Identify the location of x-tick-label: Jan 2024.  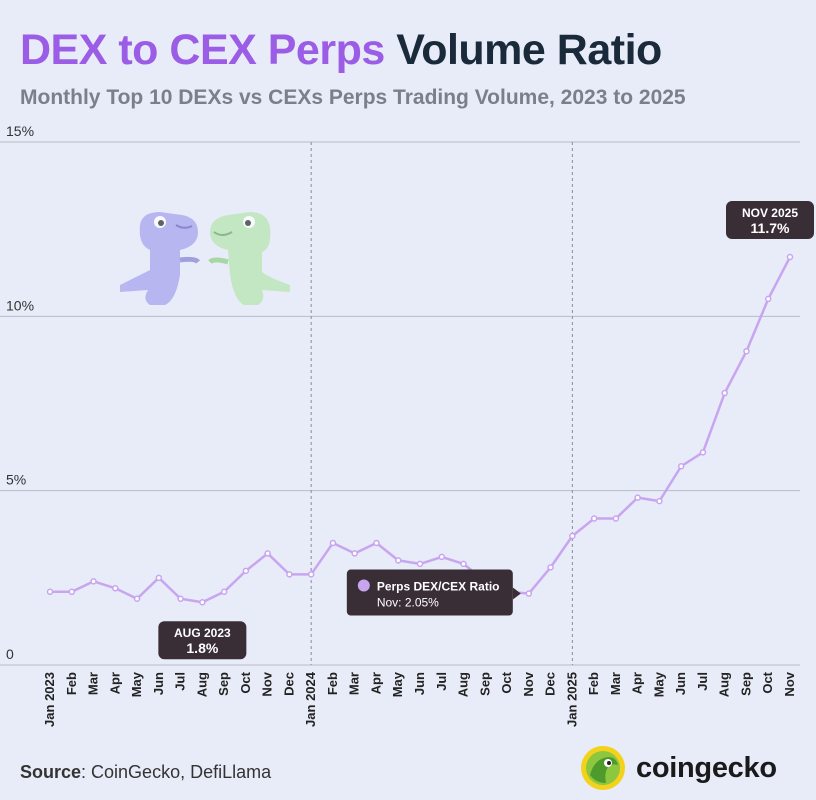
(310, 699).